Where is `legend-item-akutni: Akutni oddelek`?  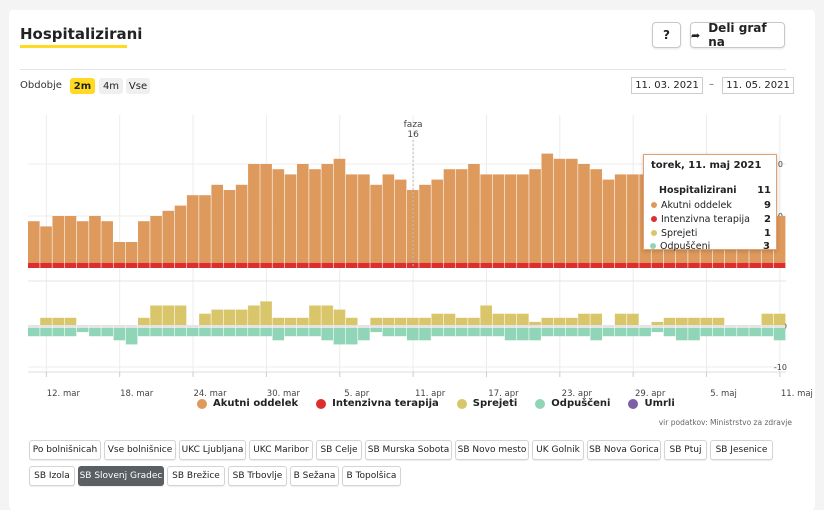
legend-item-akutni: Akutni oddelek is located at coordinates (247, 403).